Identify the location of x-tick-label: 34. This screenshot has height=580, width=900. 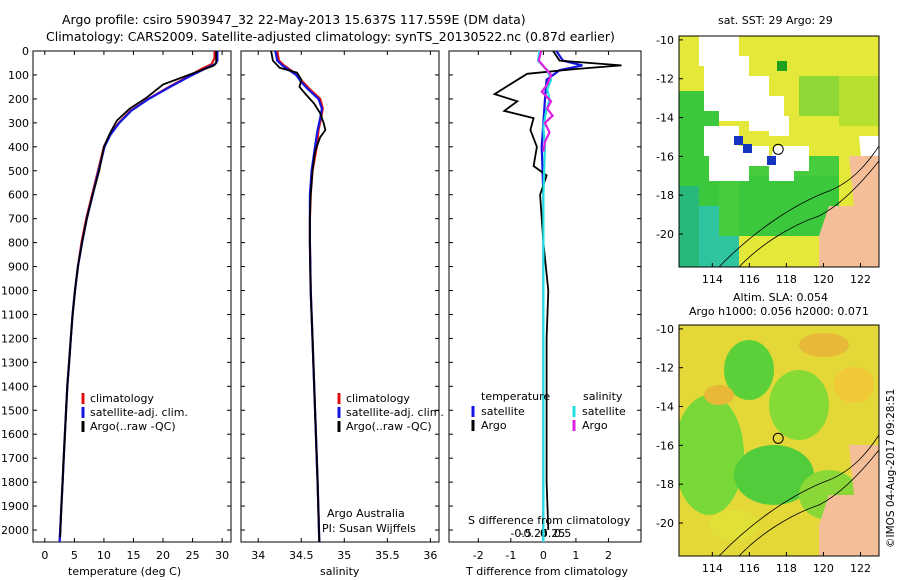
(258, 555).